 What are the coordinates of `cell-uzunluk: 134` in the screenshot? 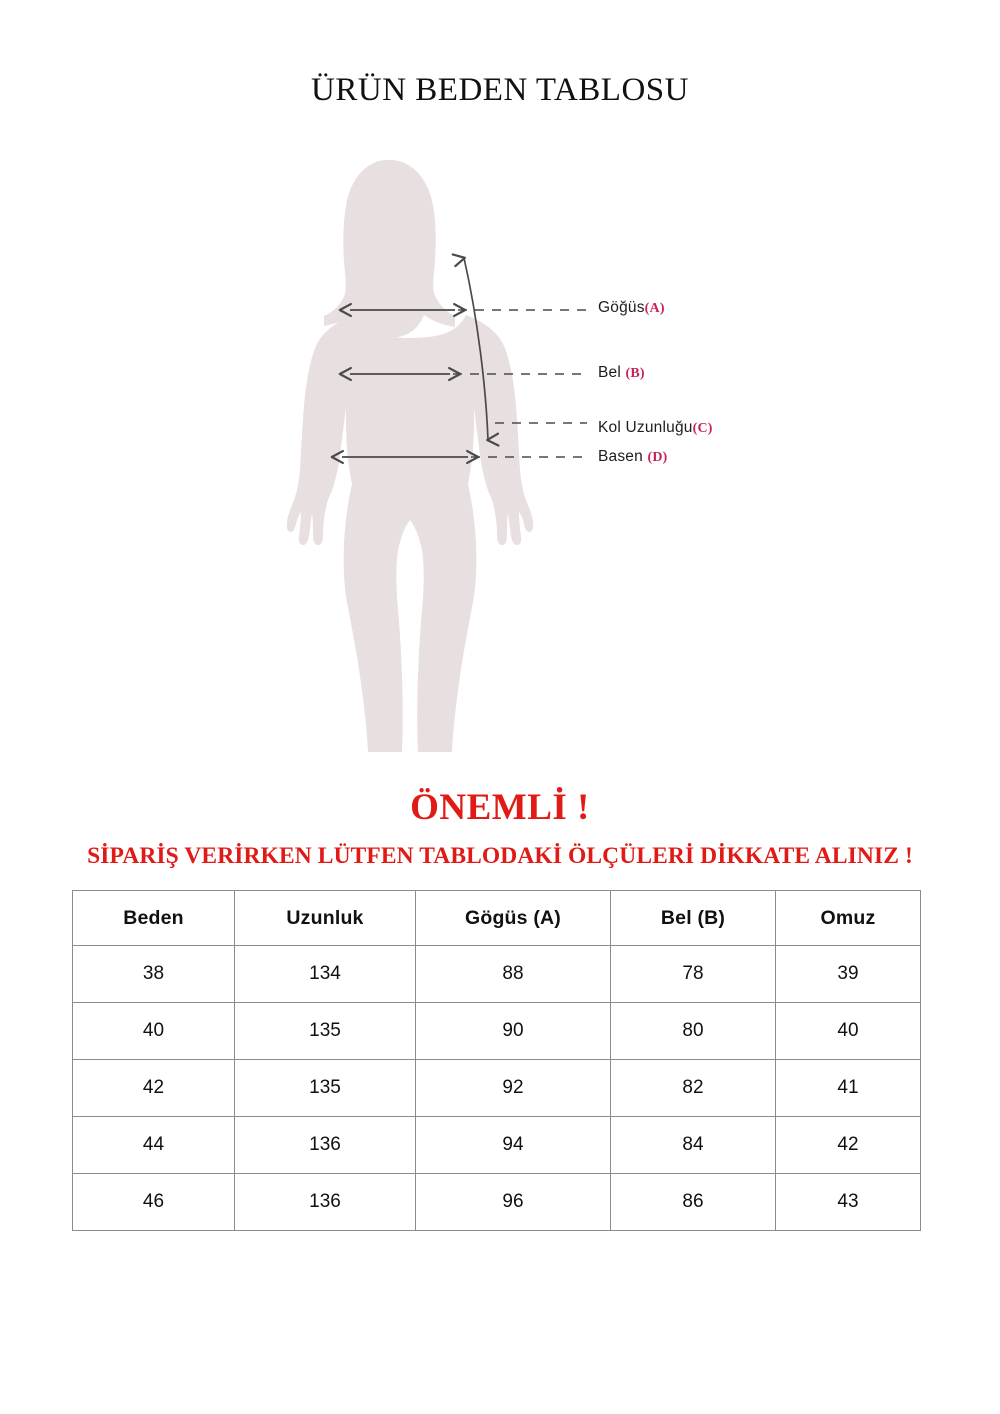 It's located at (325, 974).